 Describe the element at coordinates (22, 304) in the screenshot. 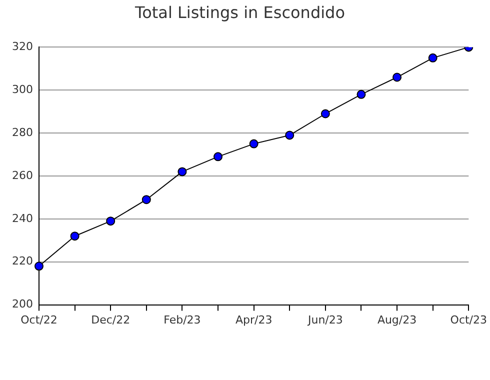

I see `y-tick-label: 200` at that location.